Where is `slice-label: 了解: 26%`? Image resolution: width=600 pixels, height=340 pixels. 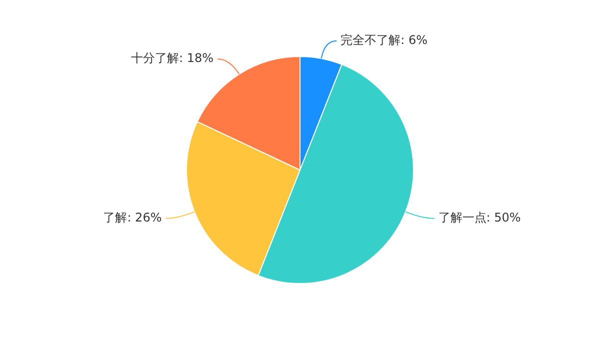 slice-label: 了解: 26% is located at coordinates (132, 217).